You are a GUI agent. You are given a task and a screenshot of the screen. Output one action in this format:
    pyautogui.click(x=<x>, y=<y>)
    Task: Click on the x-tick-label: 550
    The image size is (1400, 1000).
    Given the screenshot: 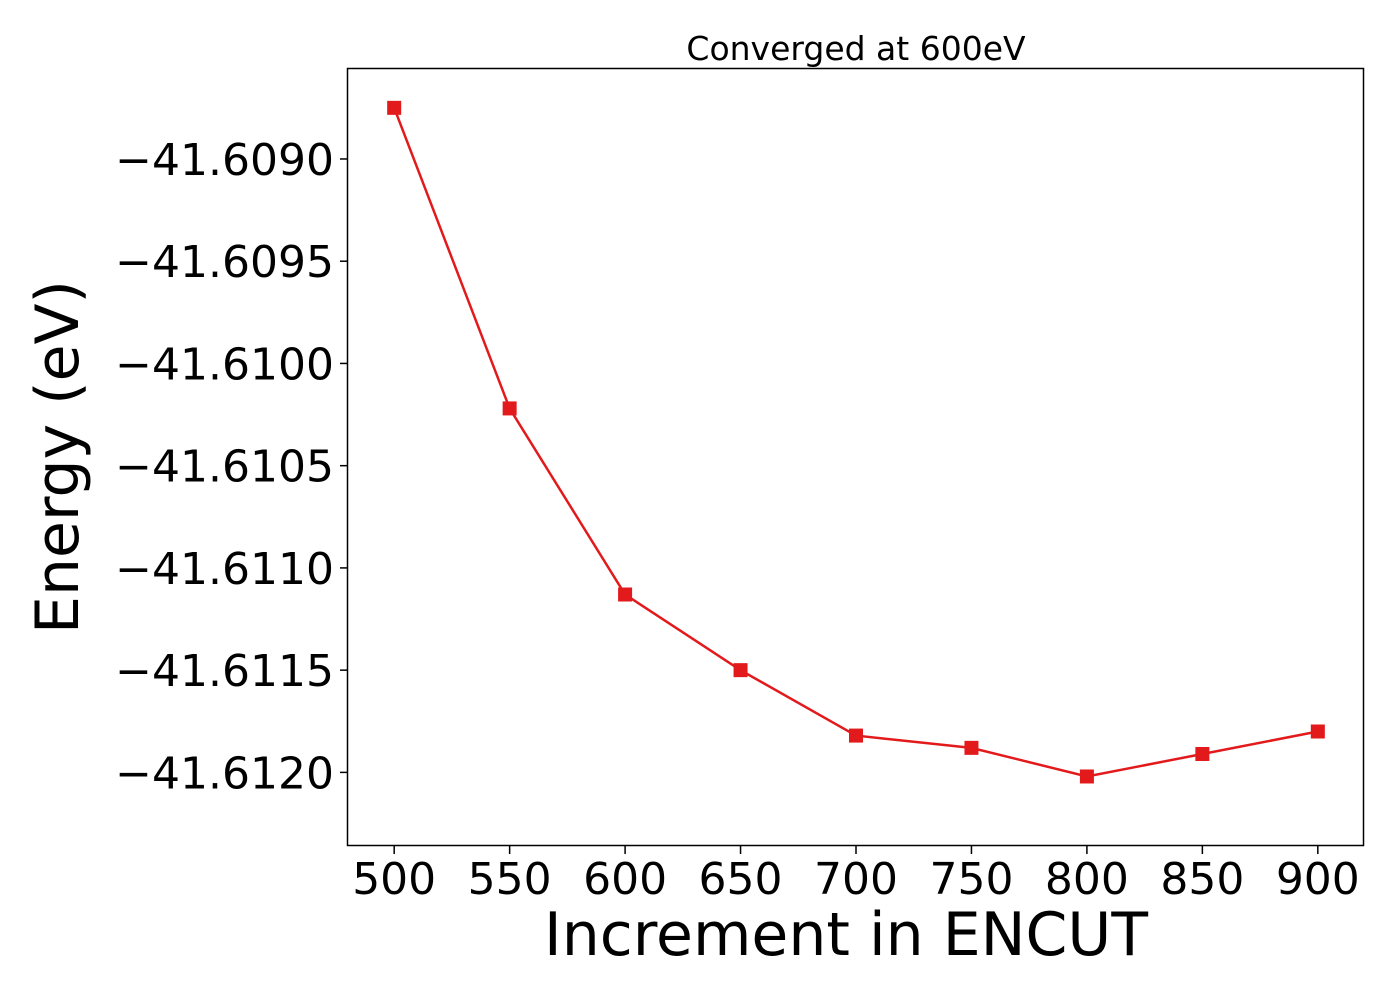 What is the action you would take?
    pyautogui.click(x=510, y=879)
    